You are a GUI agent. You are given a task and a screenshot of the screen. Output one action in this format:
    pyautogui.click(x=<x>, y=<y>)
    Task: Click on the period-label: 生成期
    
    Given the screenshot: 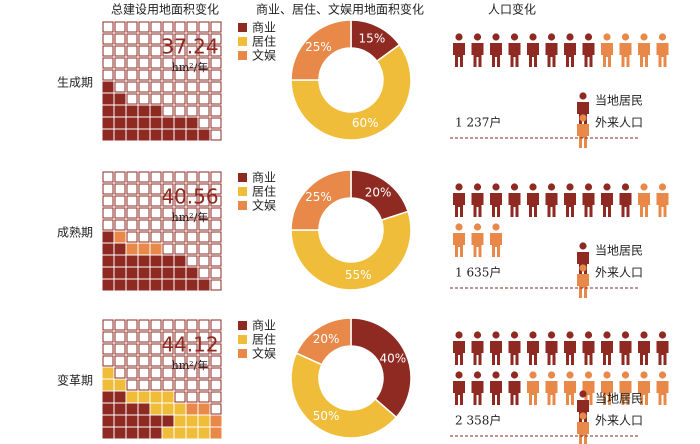 What is the action you would take?
    pyautogui.click(x=75, y=83)
    